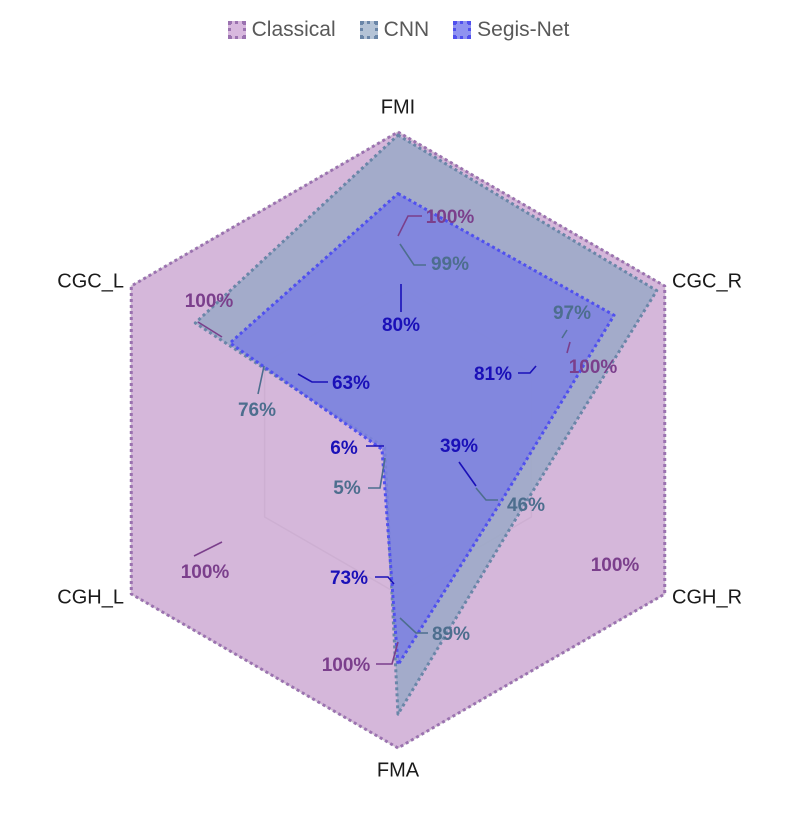 This screenshot has height=826, width=797. What do you see at coordinates (412, 254) in the screenshot?
I see `leader-cnn-fmi` at bounding box center [412, 254].